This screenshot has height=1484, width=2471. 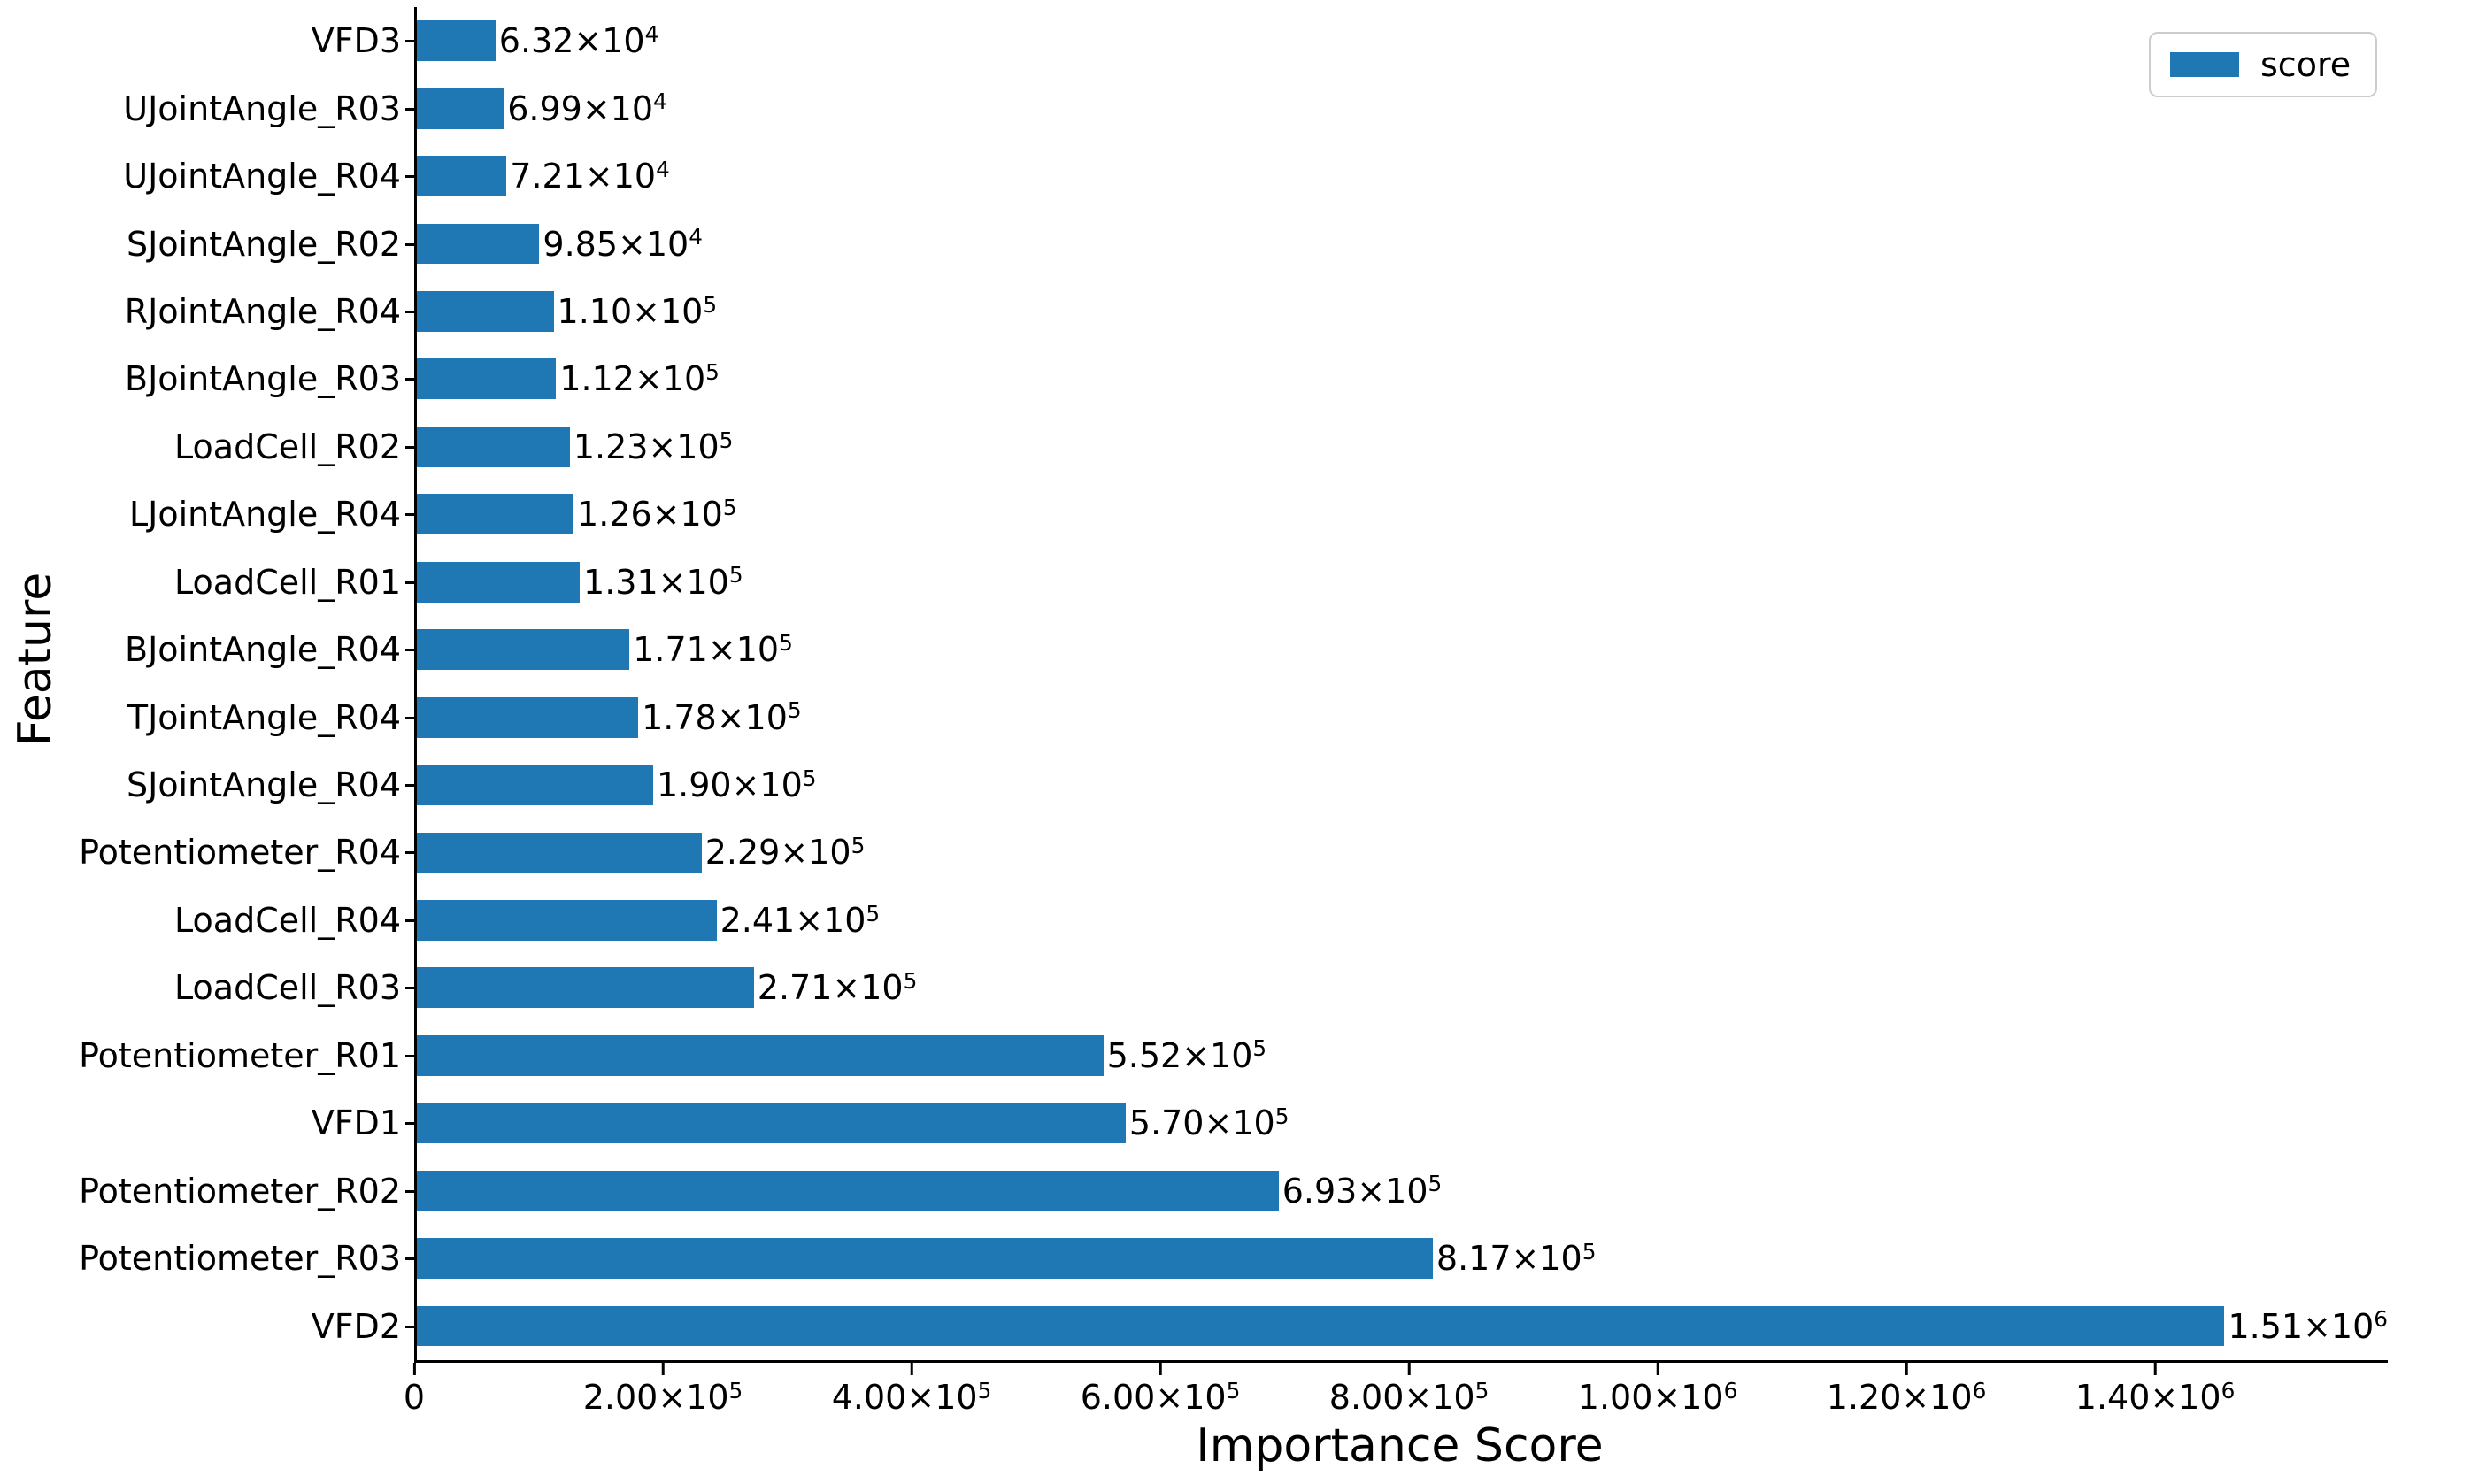 I want to click on x-tick: 4.00×10⁵, so click(x=911, y=1390).